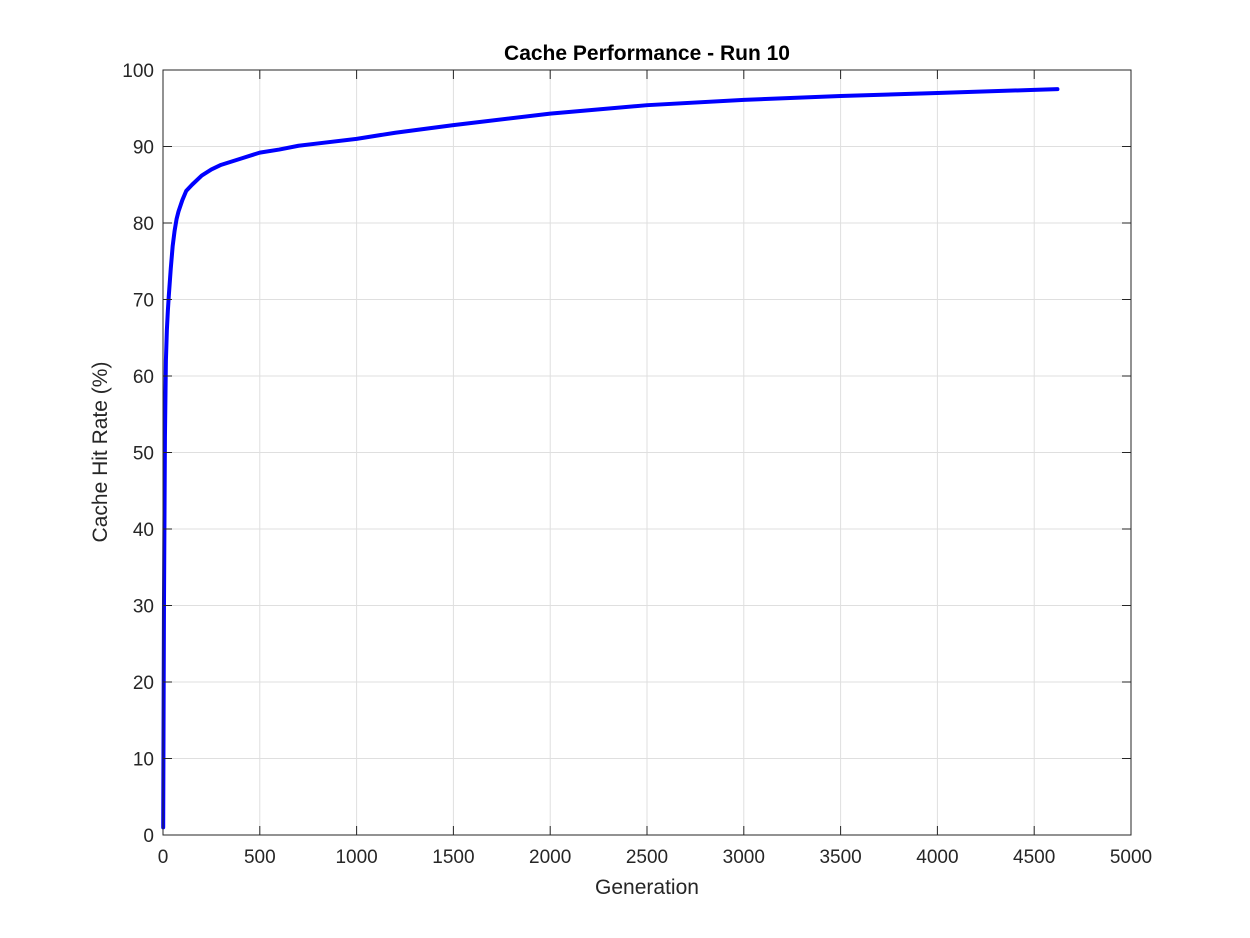 This screenshot has height=938, width=1250. What do you see at coordinates (100, 452) in the screenshot?
I see `y-axis-label: Cache Hit Rate (%)` at bounding box center [100, 452].